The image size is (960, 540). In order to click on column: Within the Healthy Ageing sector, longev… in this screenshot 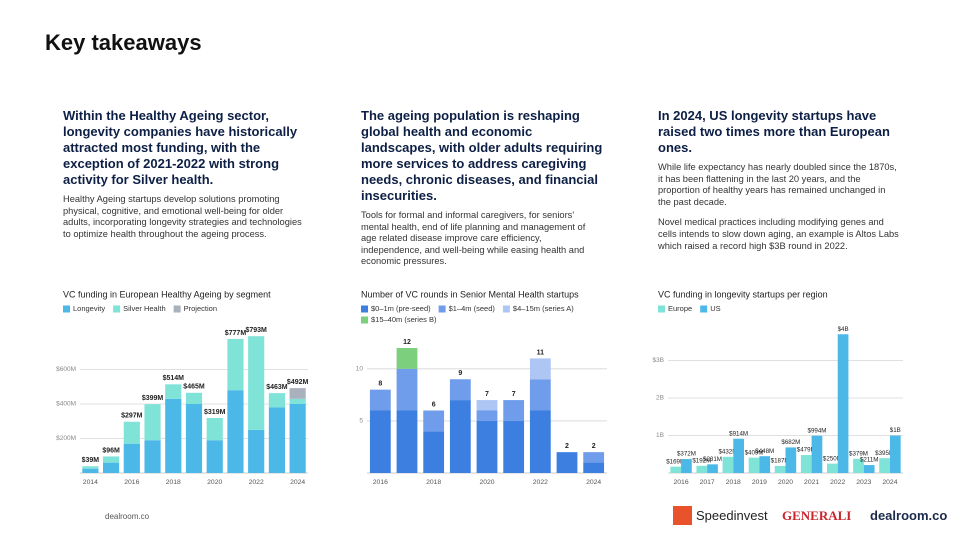, I will do `click(184, 178)`.